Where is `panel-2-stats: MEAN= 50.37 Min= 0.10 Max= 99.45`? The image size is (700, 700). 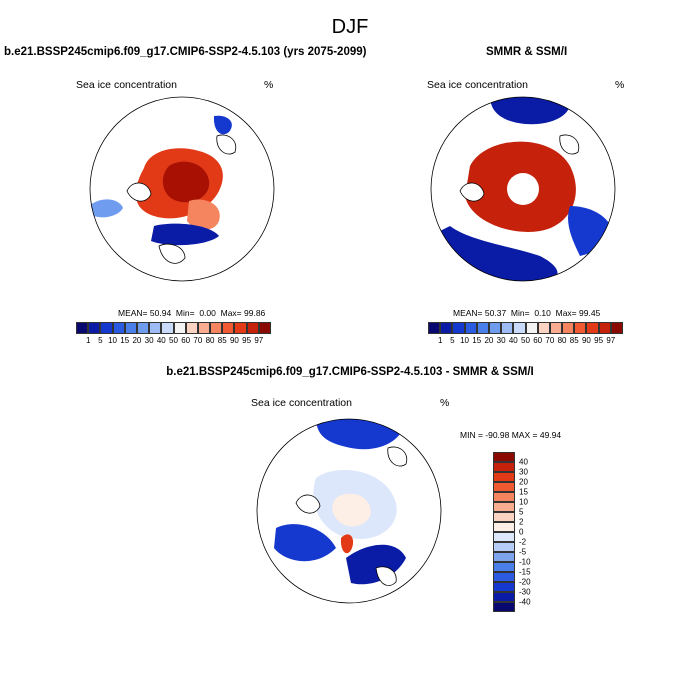
panel-2-stats: MEAN= 50.37 Min= 0.10 Max= 99.45 is located at coordinates (527, 313).